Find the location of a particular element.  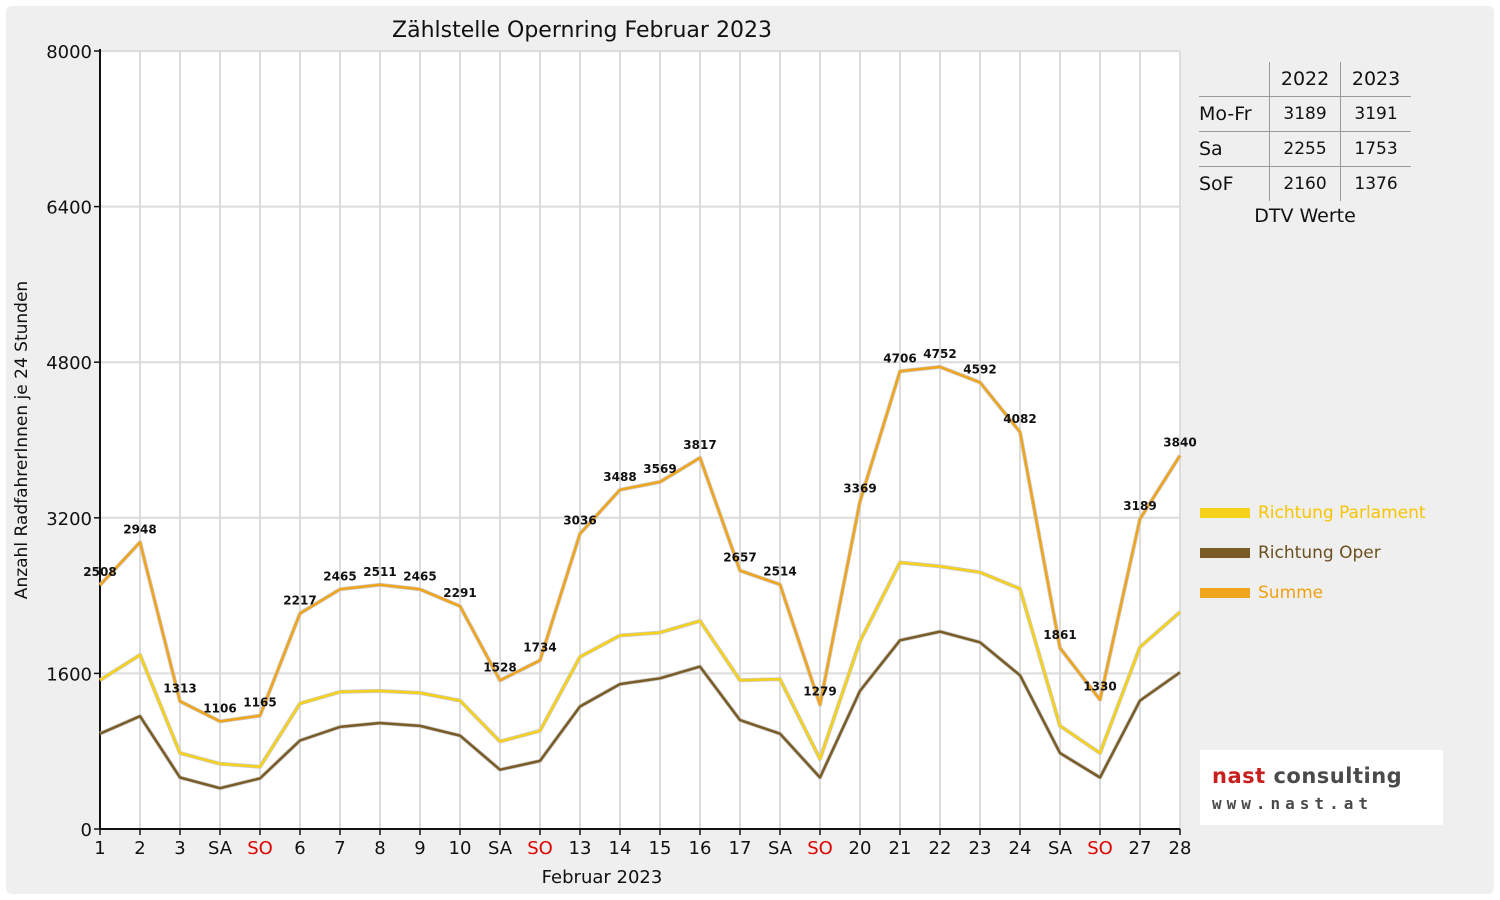

legend-label: Summe is located at coordinates (1291, 593).